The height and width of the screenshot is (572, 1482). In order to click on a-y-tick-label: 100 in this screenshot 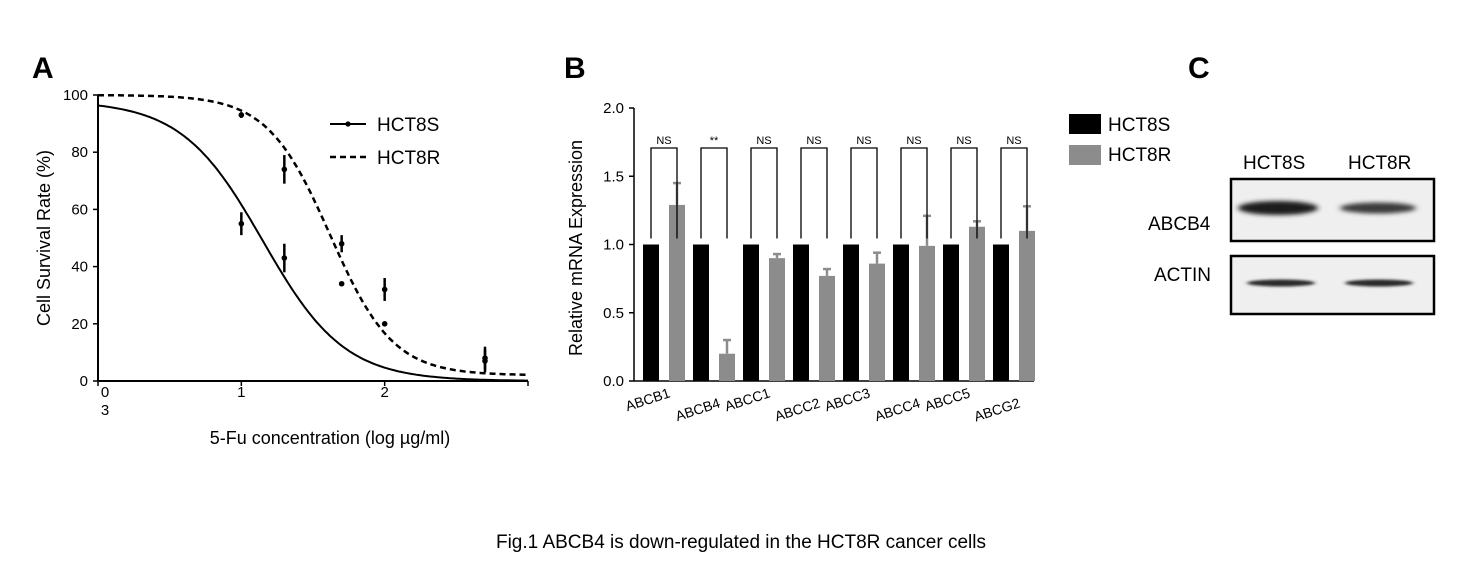, I will do `click(75, 95)`.